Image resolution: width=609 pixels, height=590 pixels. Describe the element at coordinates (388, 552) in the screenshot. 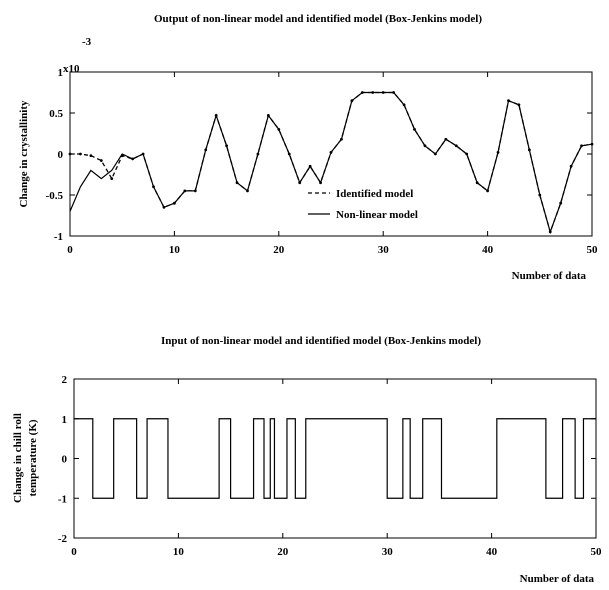

I see `input-x-tick-label: 30` at that location.